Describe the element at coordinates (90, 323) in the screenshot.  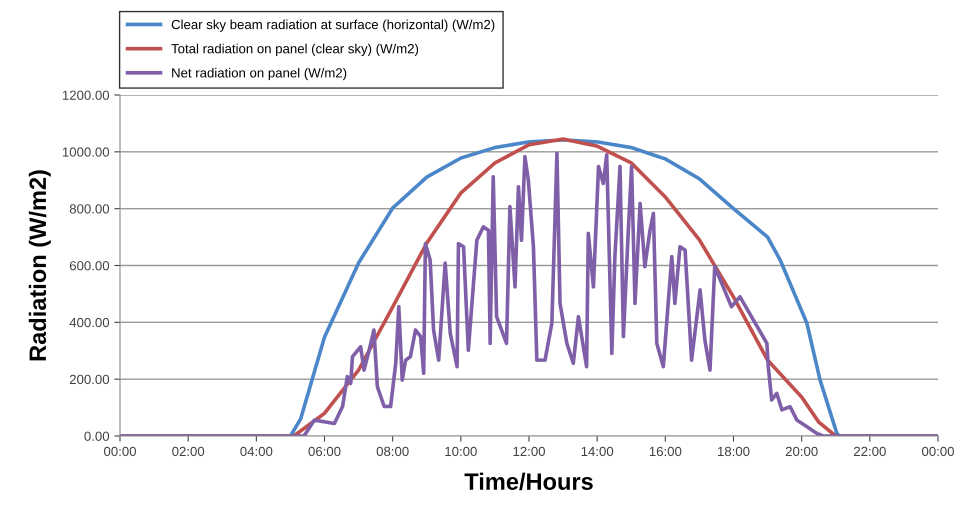
I see `y-tick-label: 400.00` at that location.